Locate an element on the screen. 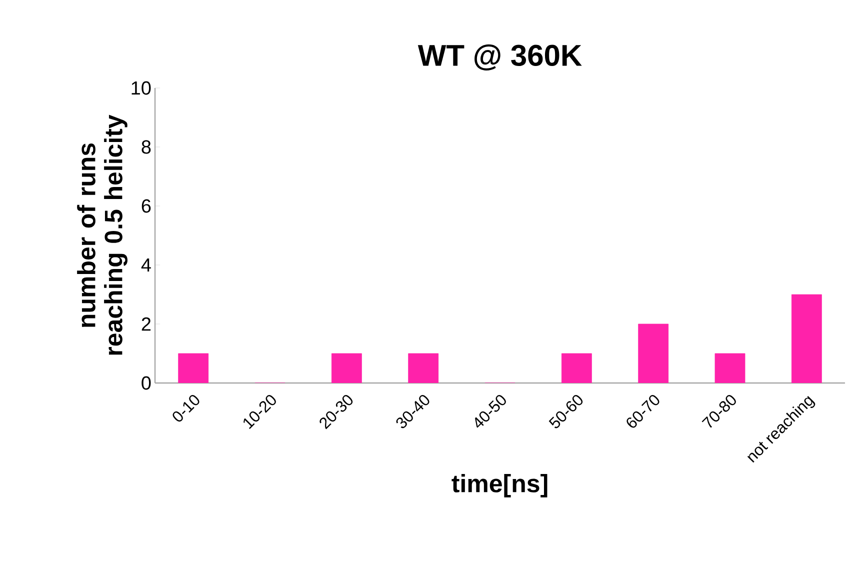 This screenshot has width=865, height=567. y-tick-label: 10 is located at coordinates (141, 88).